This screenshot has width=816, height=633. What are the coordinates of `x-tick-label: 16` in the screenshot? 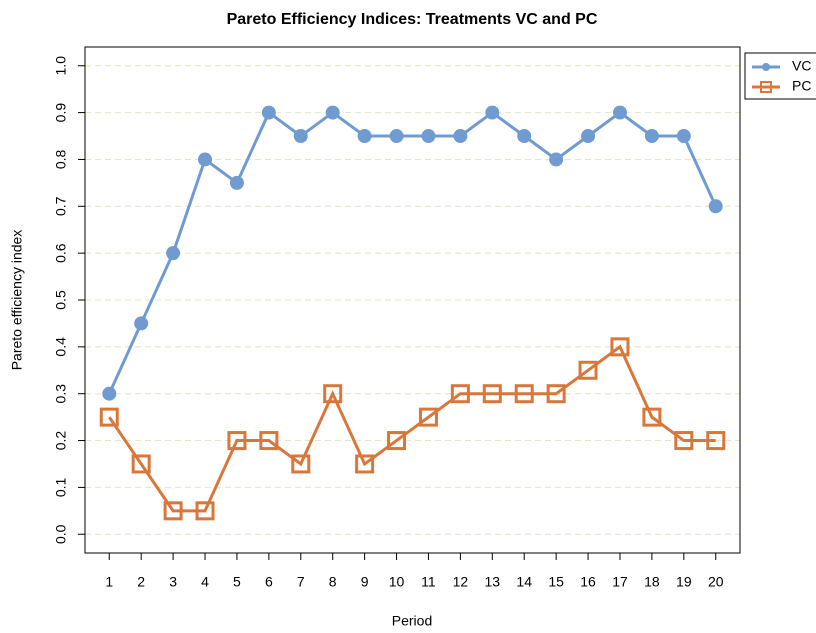 It's located at (588, 582).